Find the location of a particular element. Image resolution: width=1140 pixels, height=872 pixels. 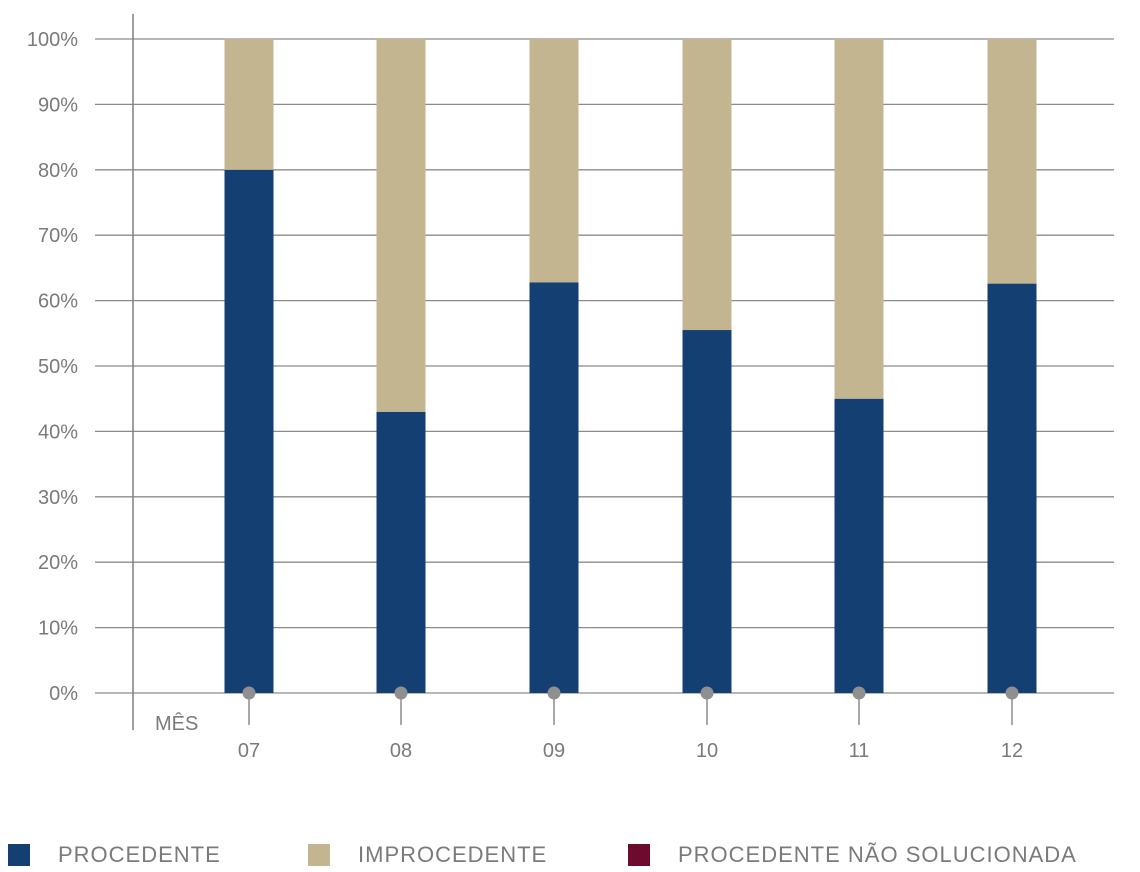

y-tick-label: 50% is located at coordinates (58, 367).